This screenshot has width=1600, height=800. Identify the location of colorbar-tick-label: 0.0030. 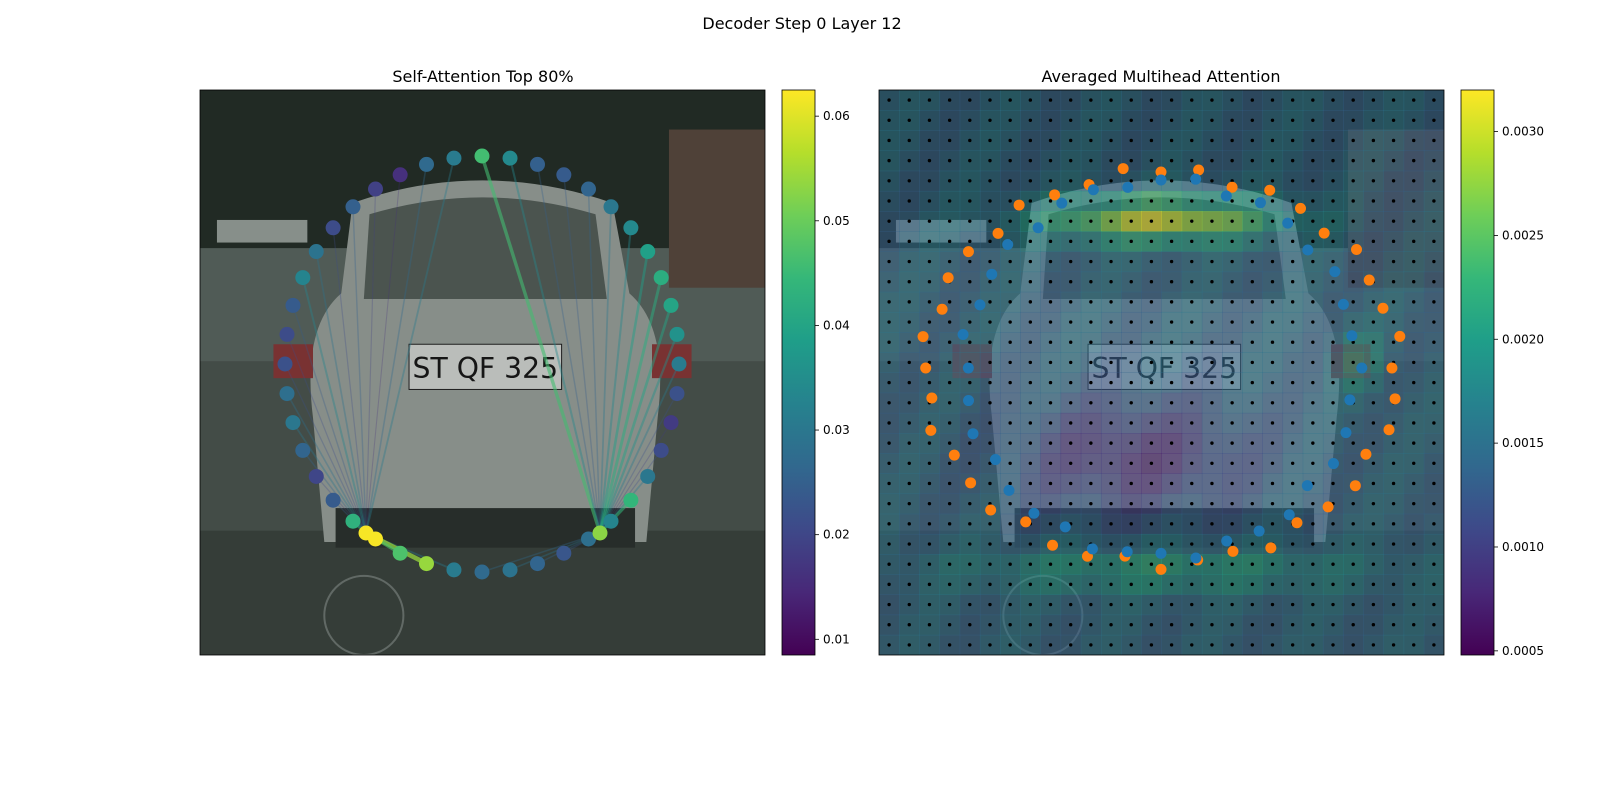
(1523, 132).